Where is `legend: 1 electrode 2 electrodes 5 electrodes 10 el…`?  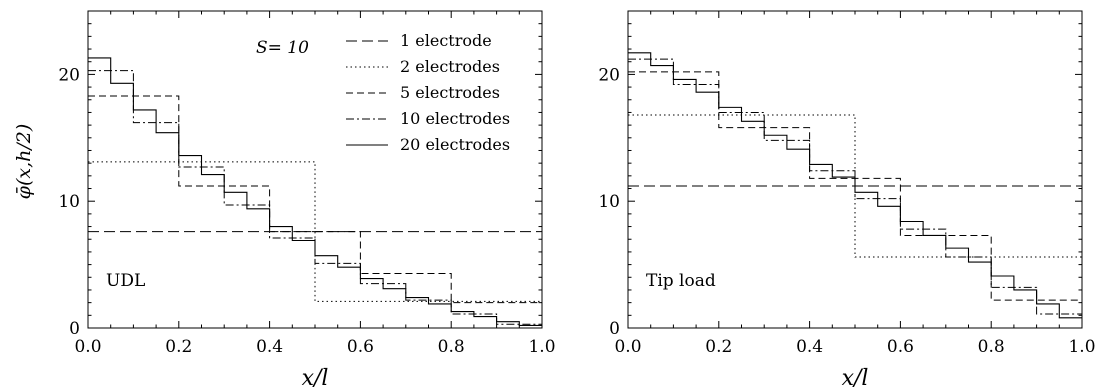
legend: 1 electrode 2 electrodes 5 electrodes 10 el… is located at coordinates (428, 92).